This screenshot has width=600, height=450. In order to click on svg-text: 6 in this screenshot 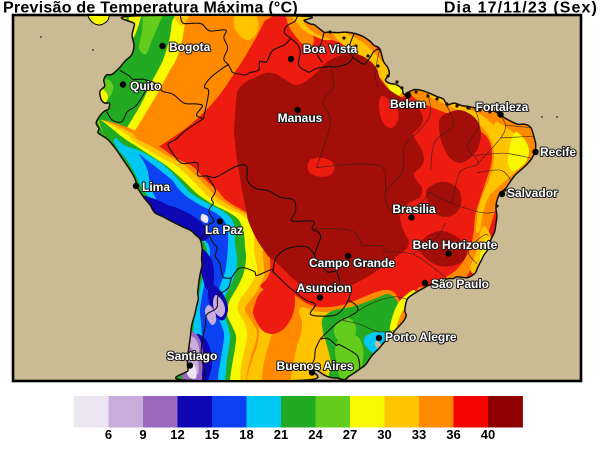, I will do `click(108, 434)`.